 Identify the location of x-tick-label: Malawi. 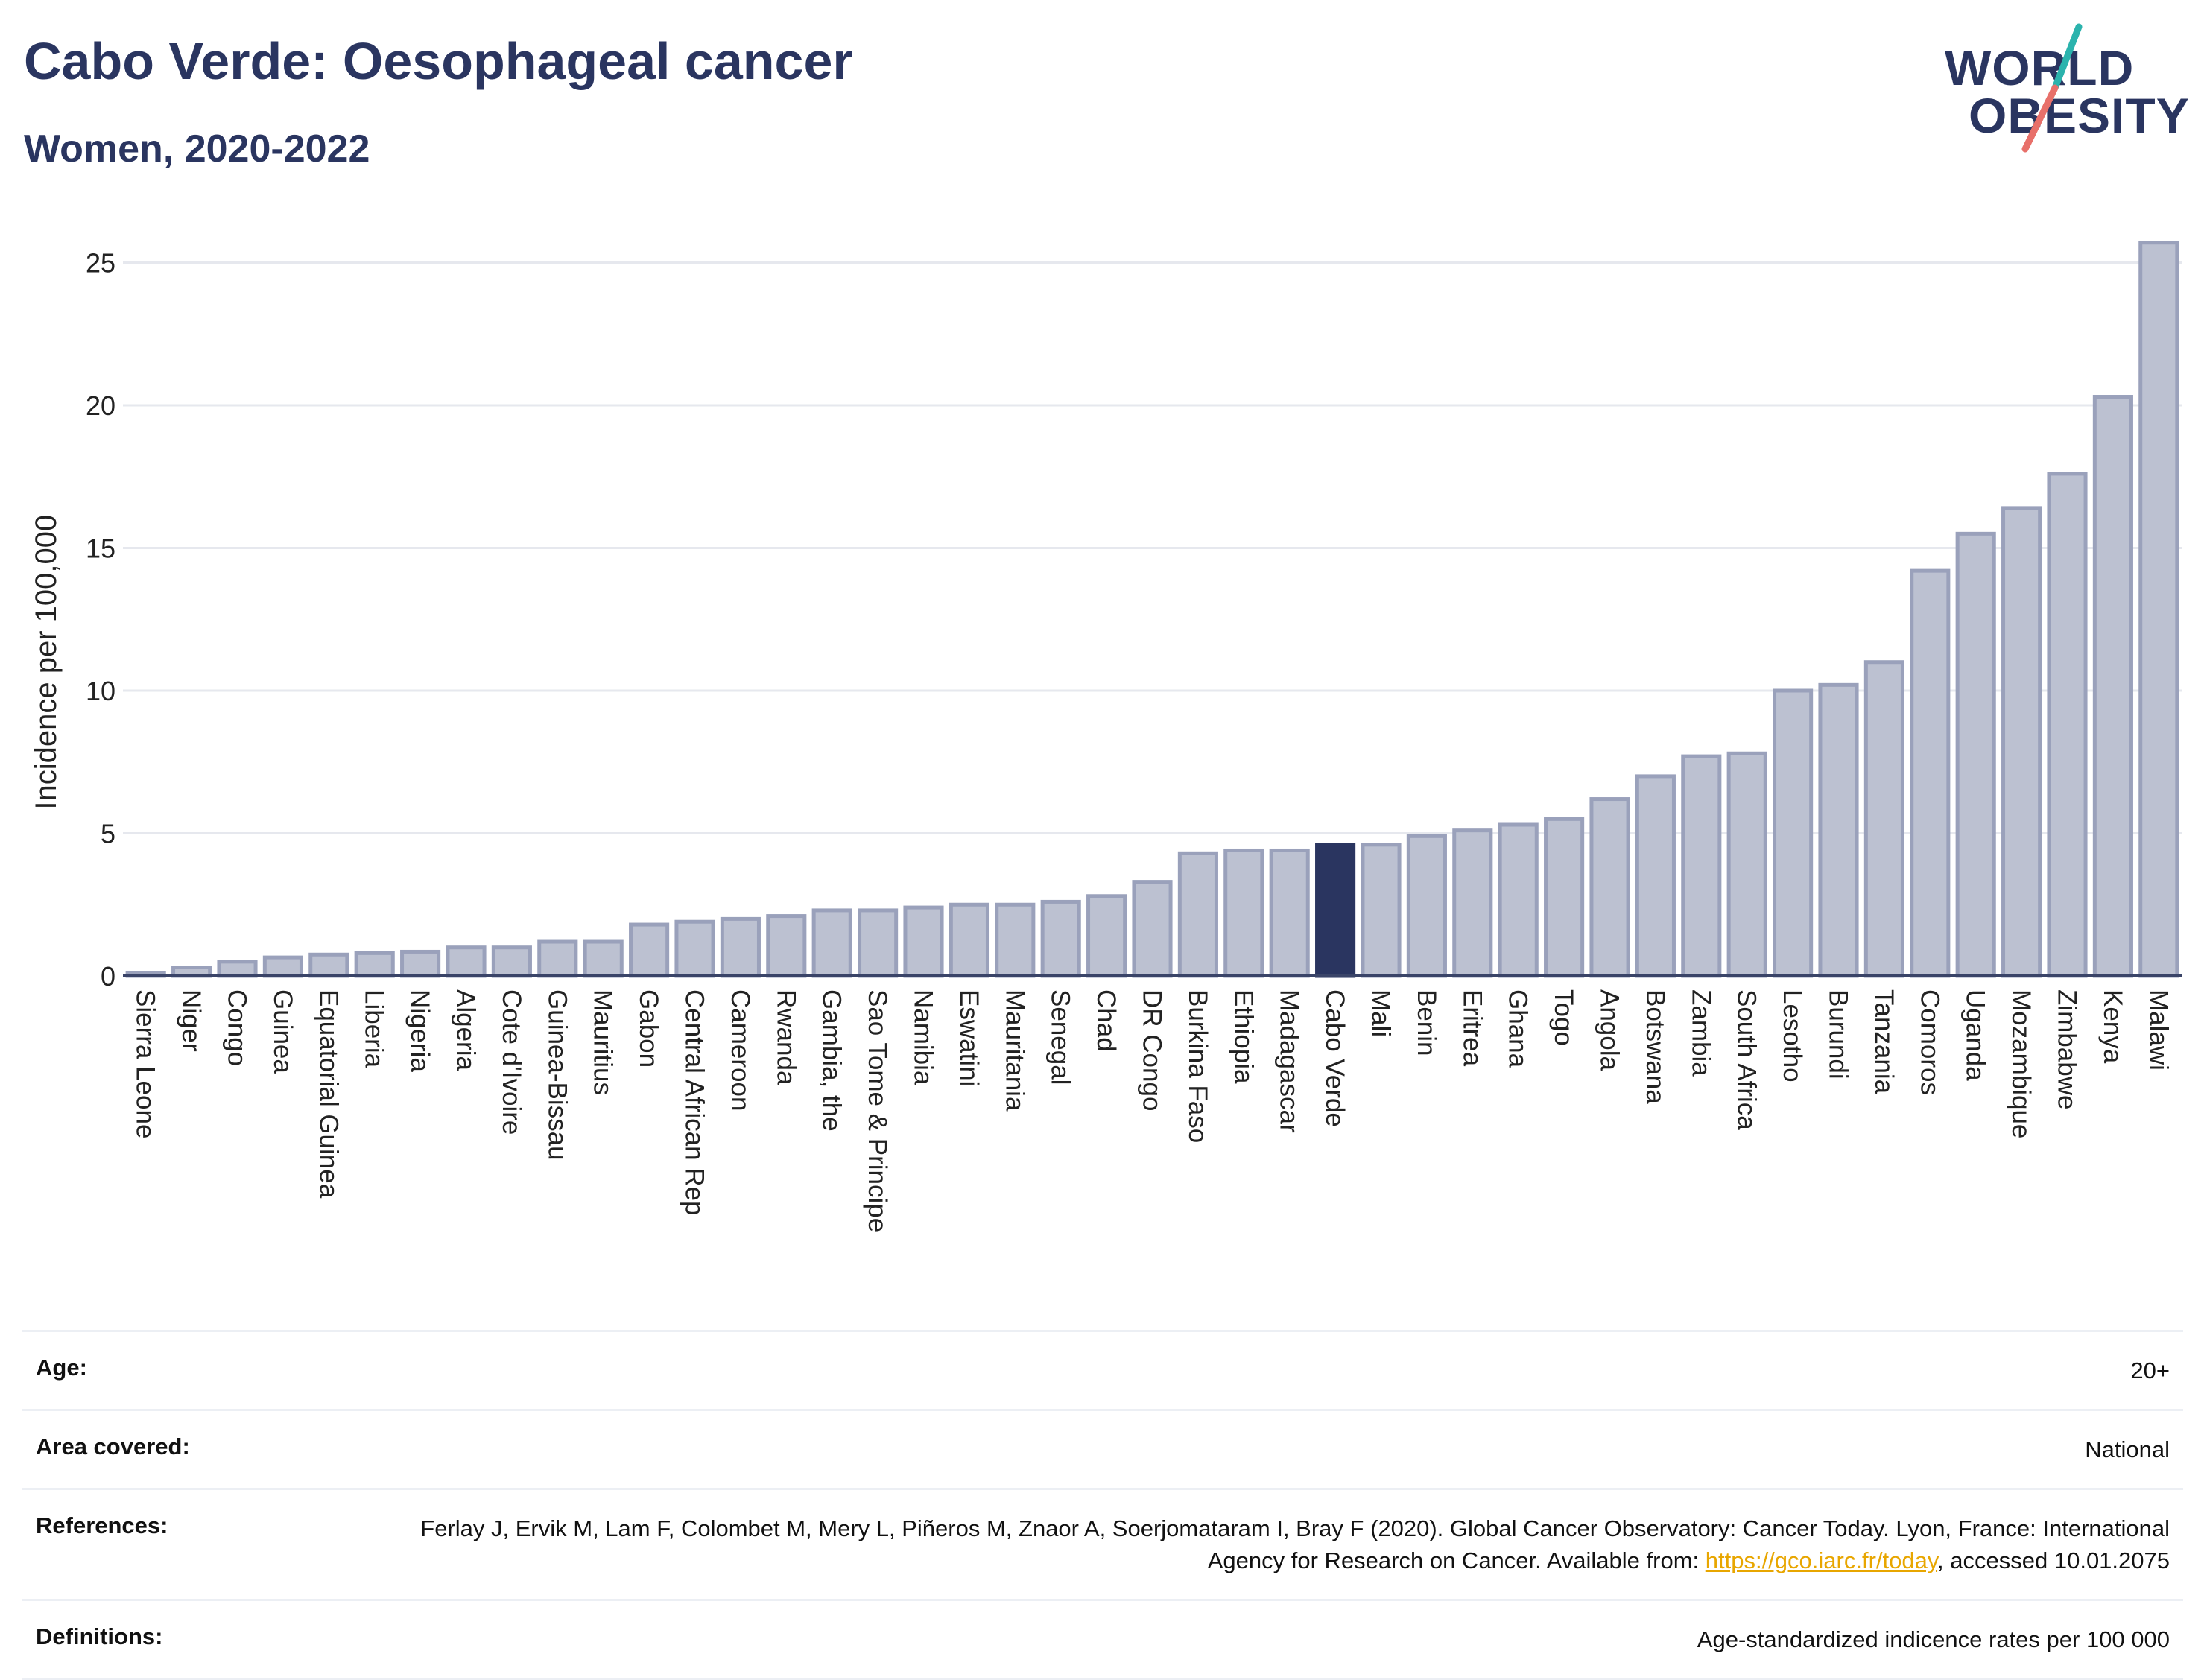
(2158, 1030).